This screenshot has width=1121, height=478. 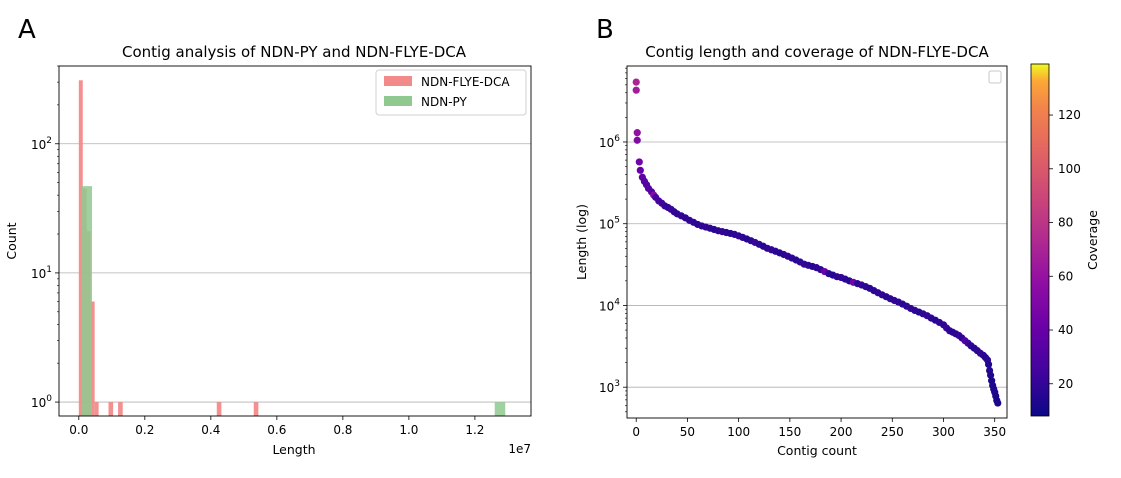 What do you see at coordinates (27, 30) in the screenshot?
I see `panel-a-letter: A` at bounding box center [27, 30].